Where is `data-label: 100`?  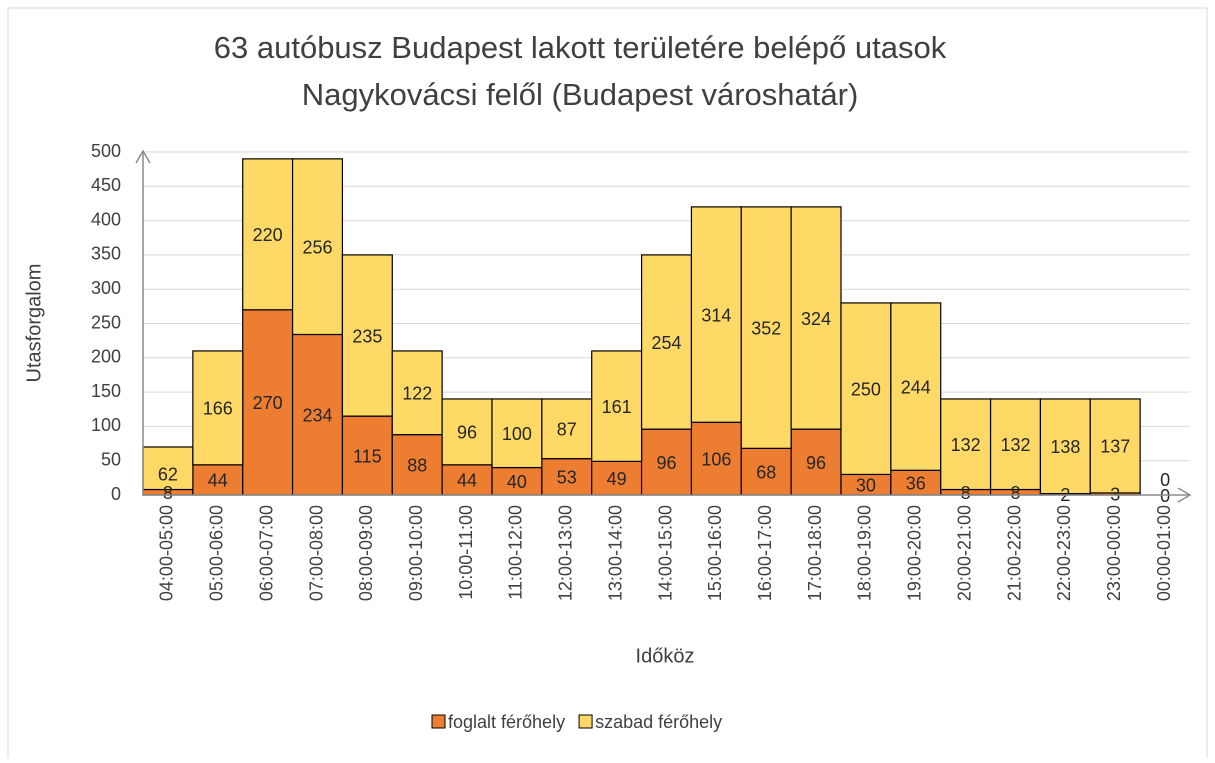
data-label: 100 is located at coordinates (517, 434).